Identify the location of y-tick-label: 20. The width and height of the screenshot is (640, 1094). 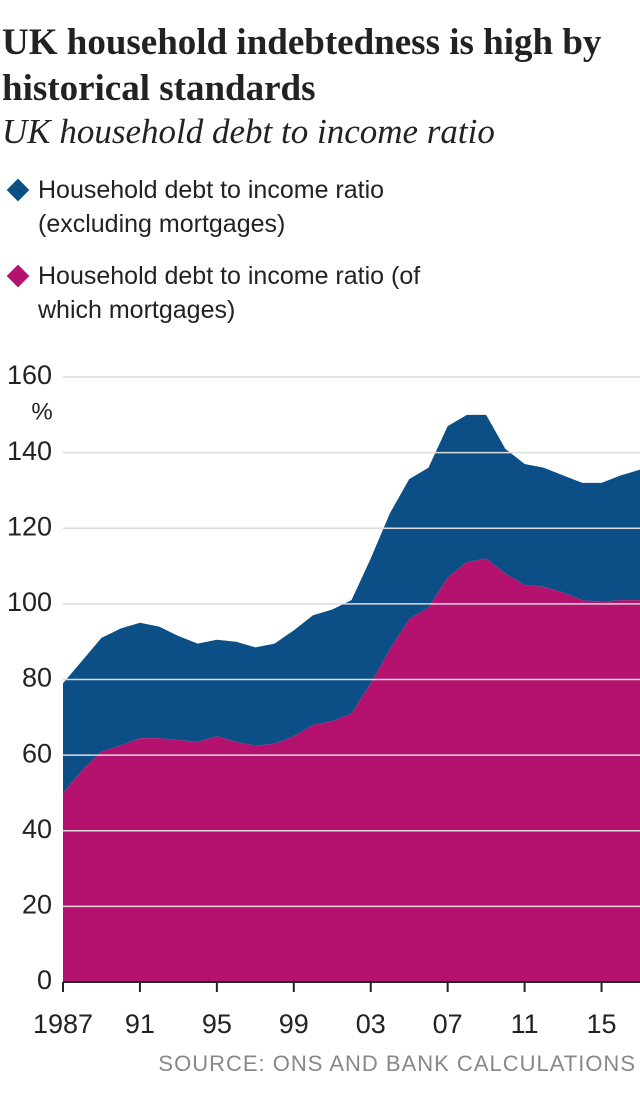
(37, 905).